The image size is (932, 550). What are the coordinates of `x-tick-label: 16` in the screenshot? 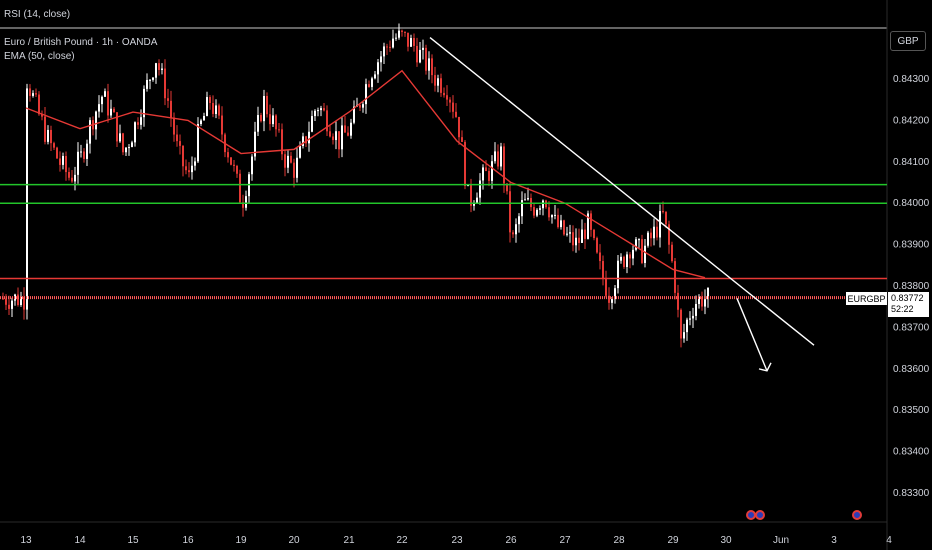 It's located at (188, 540).